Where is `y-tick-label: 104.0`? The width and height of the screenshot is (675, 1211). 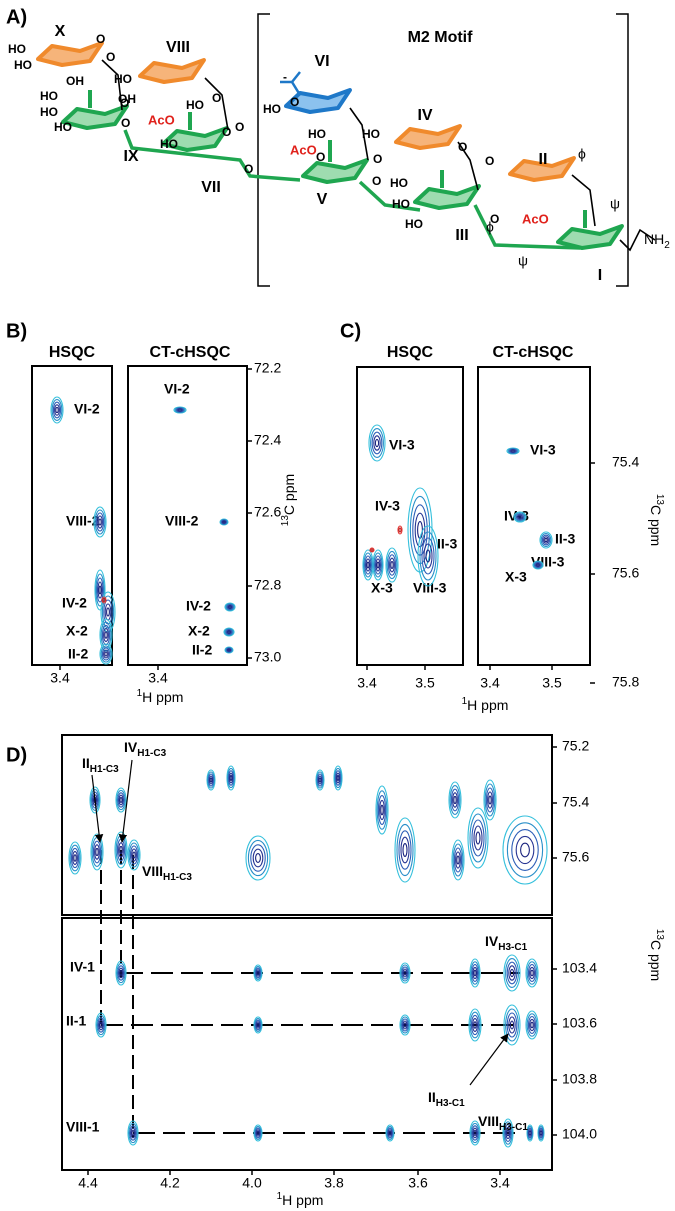 y-tick-label: 104.0 is located at coordinates (579, 1134).